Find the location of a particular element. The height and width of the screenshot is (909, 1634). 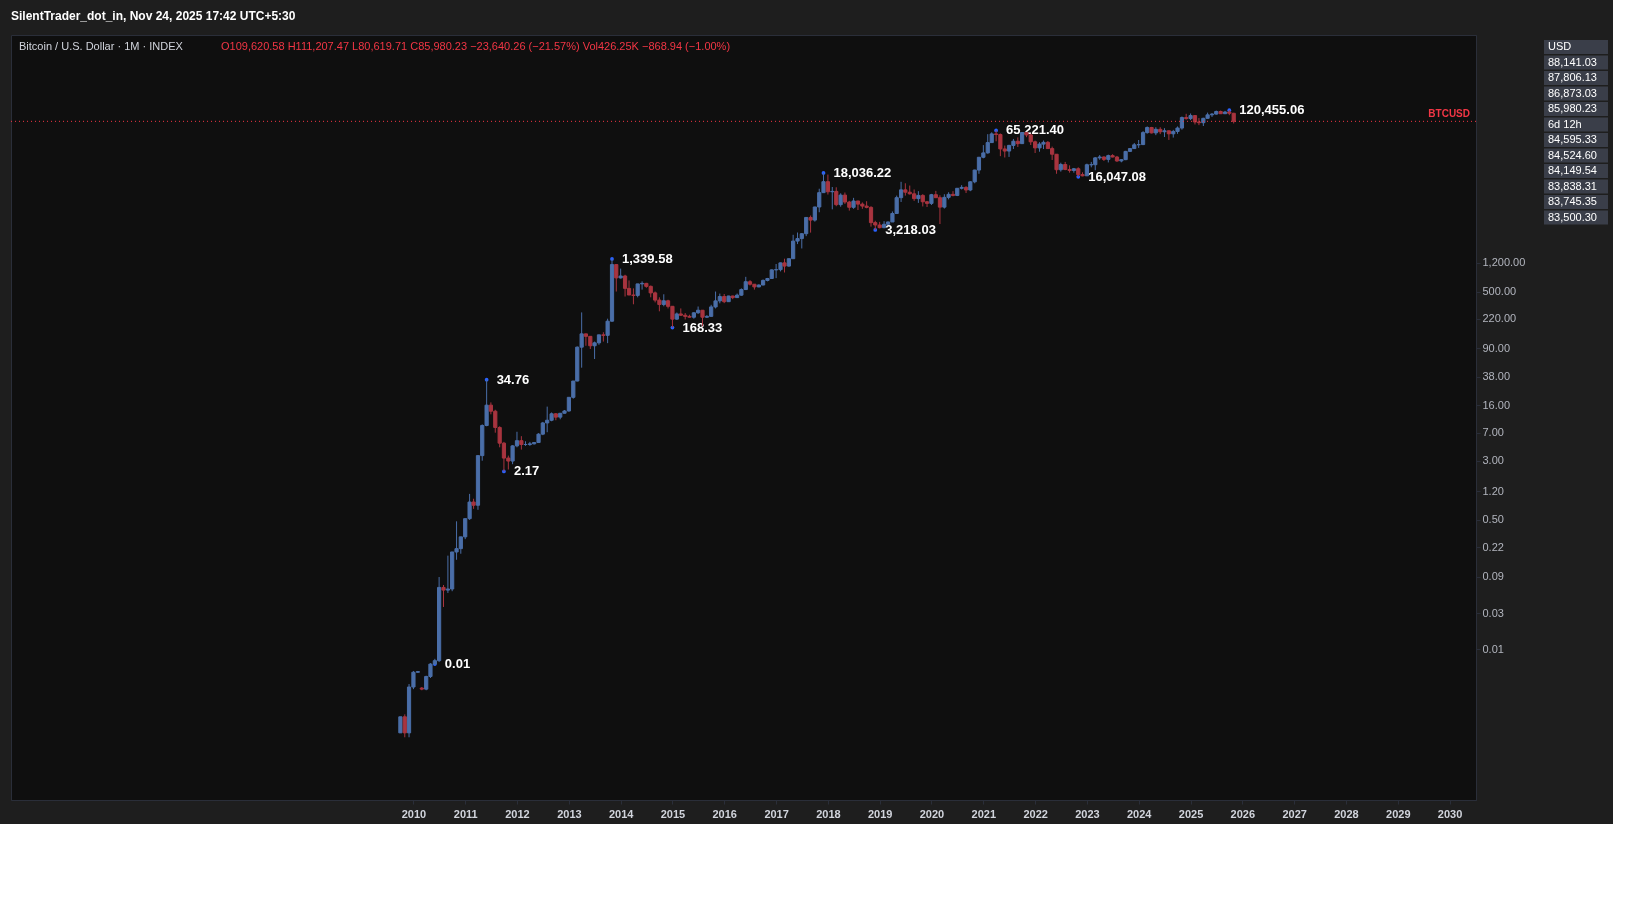

x-tick-label: 2029 is located at coordinates (1398, 813).